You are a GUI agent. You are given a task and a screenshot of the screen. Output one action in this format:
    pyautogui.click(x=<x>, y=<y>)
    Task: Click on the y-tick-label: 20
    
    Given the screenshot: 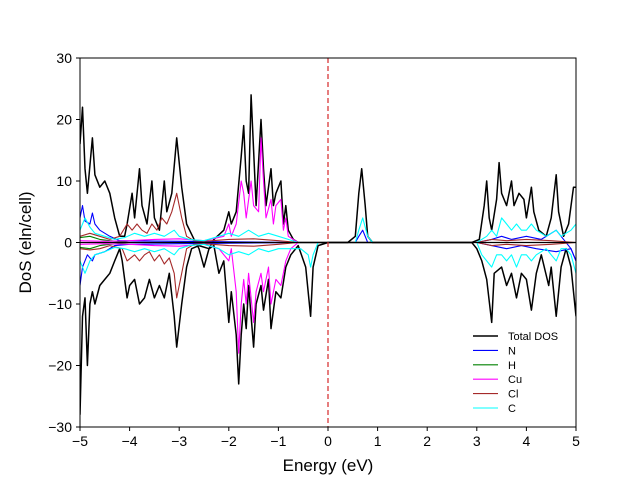 What is the action you would take?
    pyautogui.click(x=64, y=120)
    